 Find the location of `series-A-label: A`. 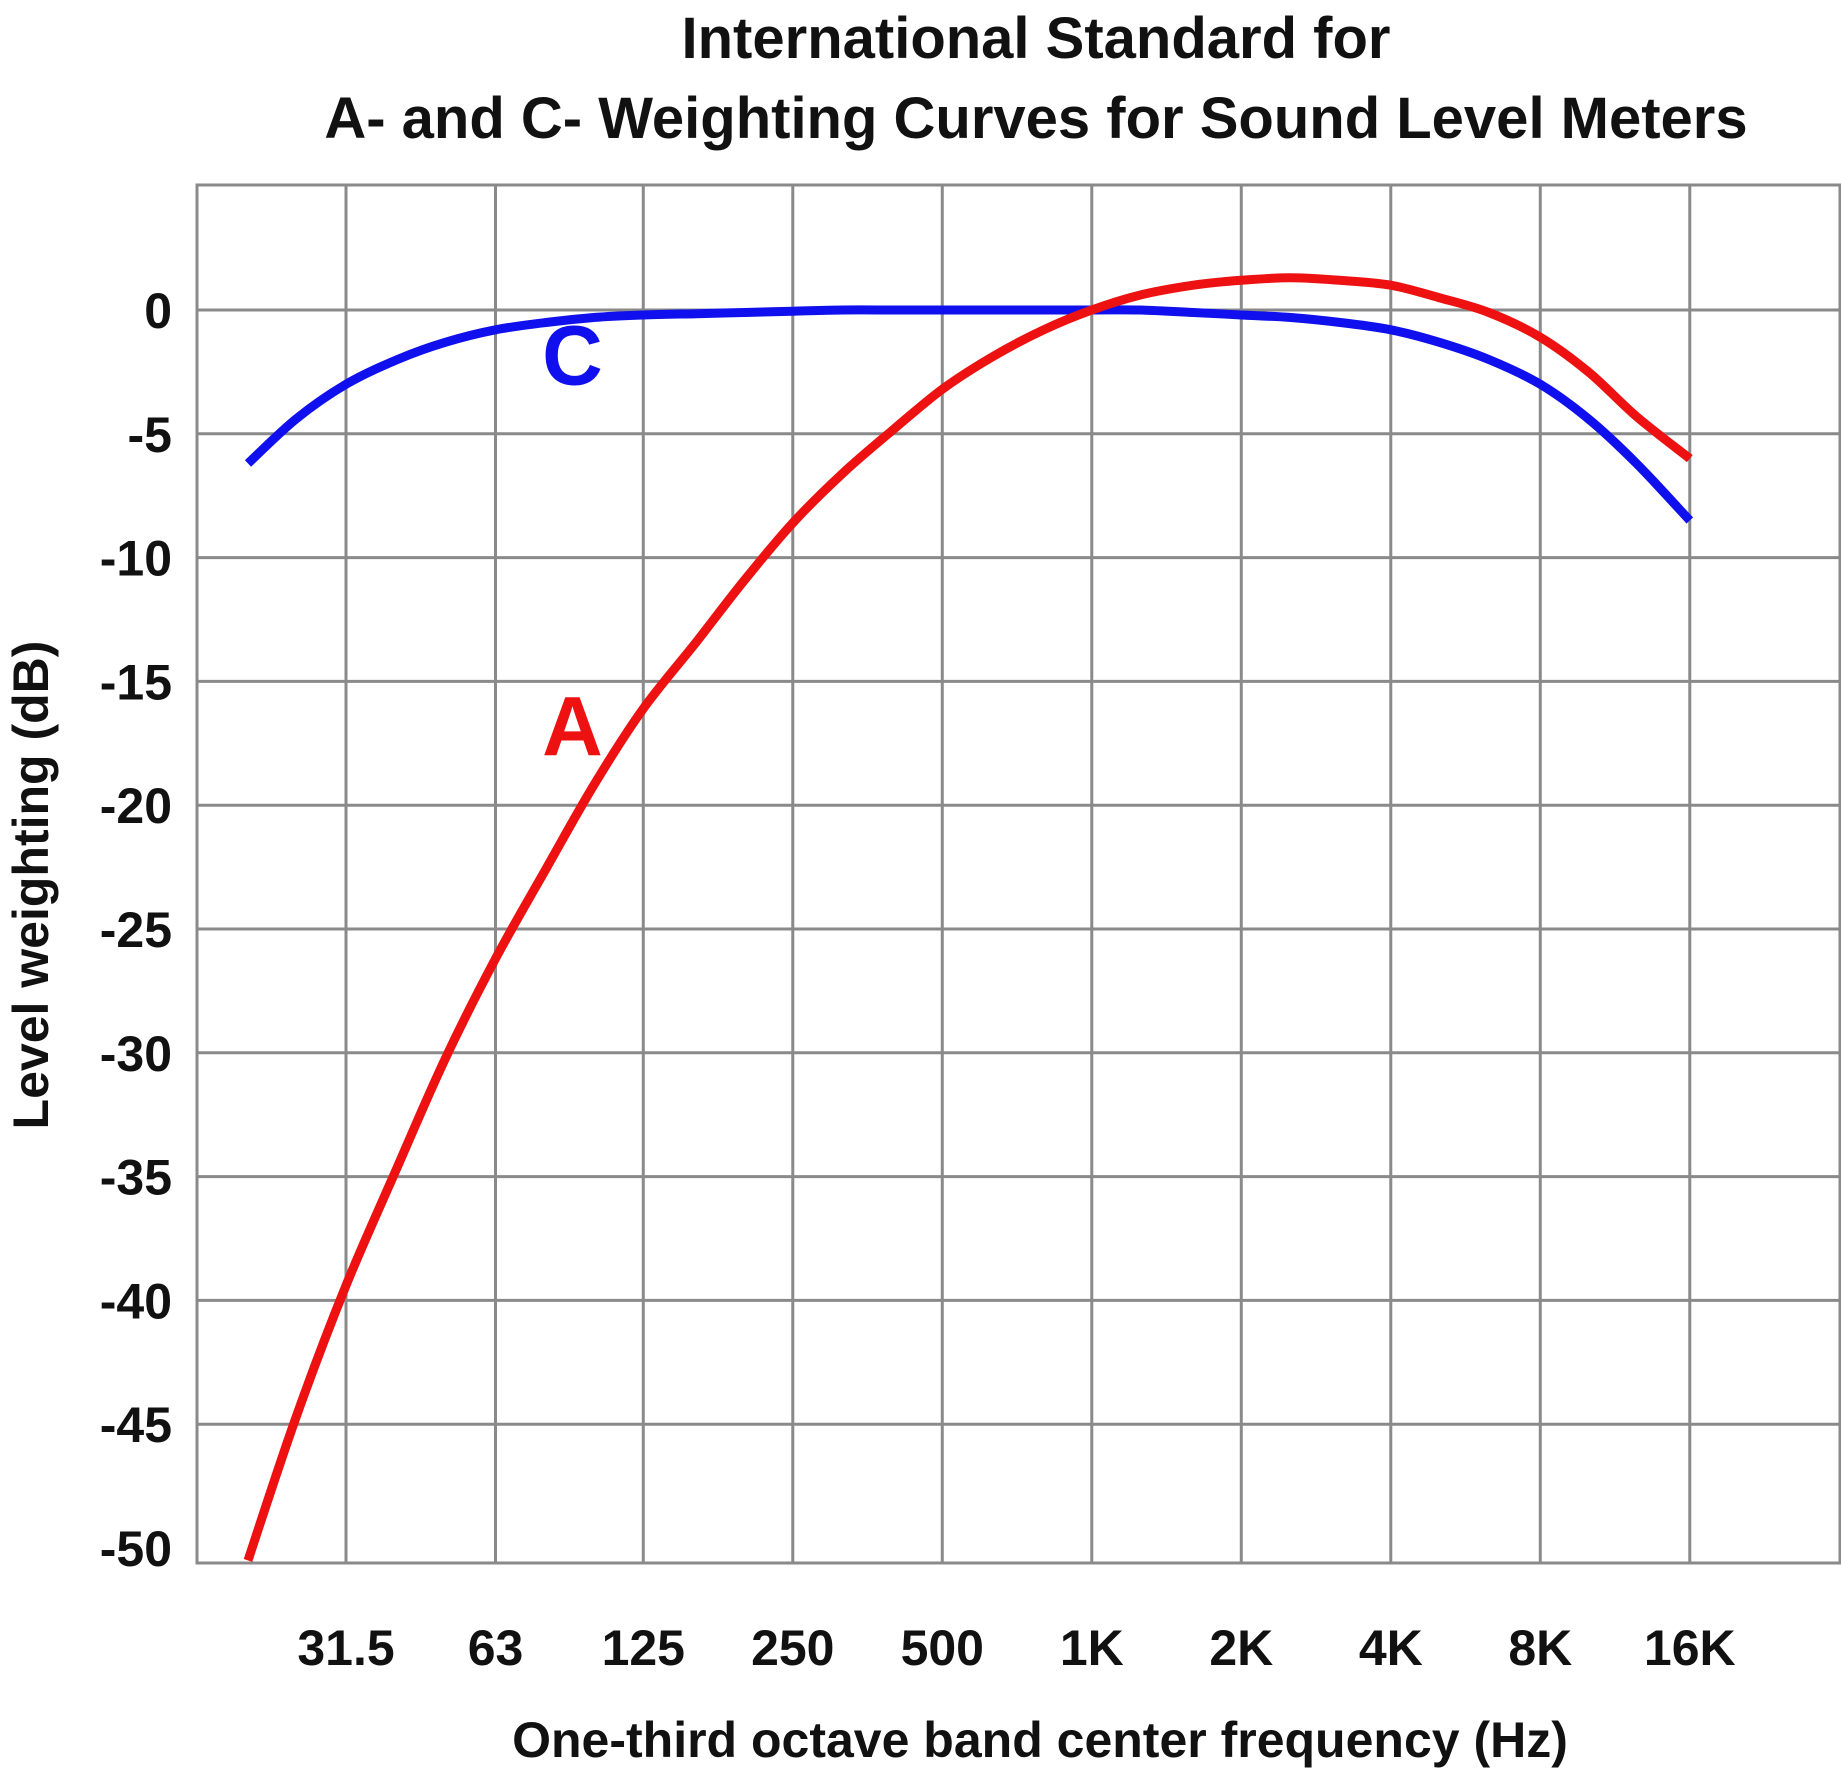

series-A-label: A is located at coordinates (572, 727).